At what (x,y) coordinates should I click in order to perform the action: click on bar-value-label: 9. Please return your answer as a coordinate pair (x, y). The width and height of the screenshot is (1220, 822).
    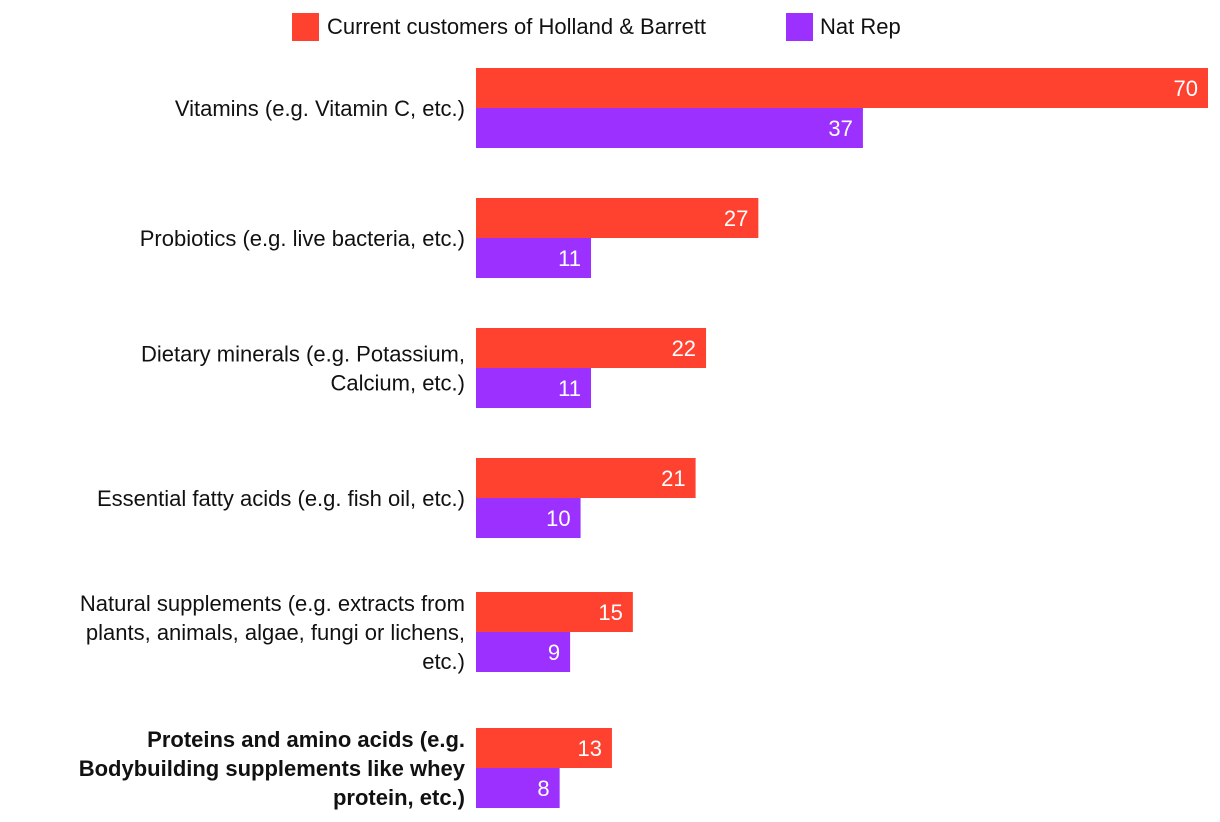
    Looking at the image, I should click on (554, 652).